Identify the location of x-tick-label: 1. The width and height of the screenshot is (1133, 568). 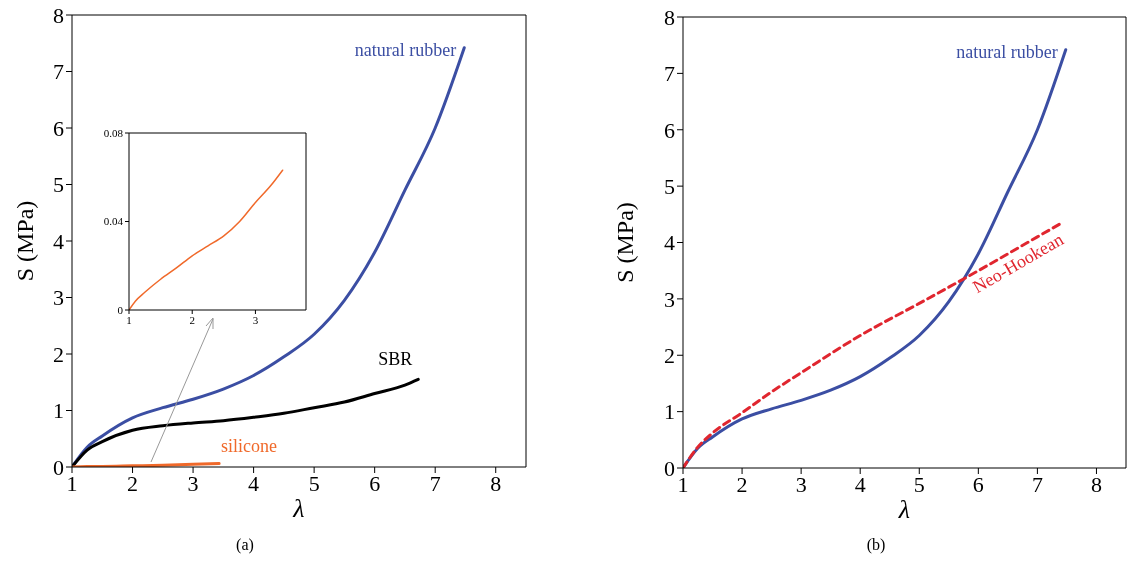
(129, 319).